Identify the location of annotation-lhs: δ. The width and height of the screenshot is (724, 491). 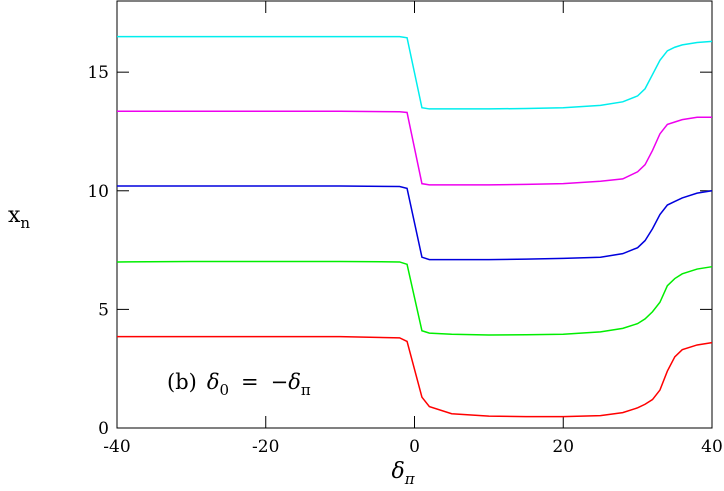
(213, 382).